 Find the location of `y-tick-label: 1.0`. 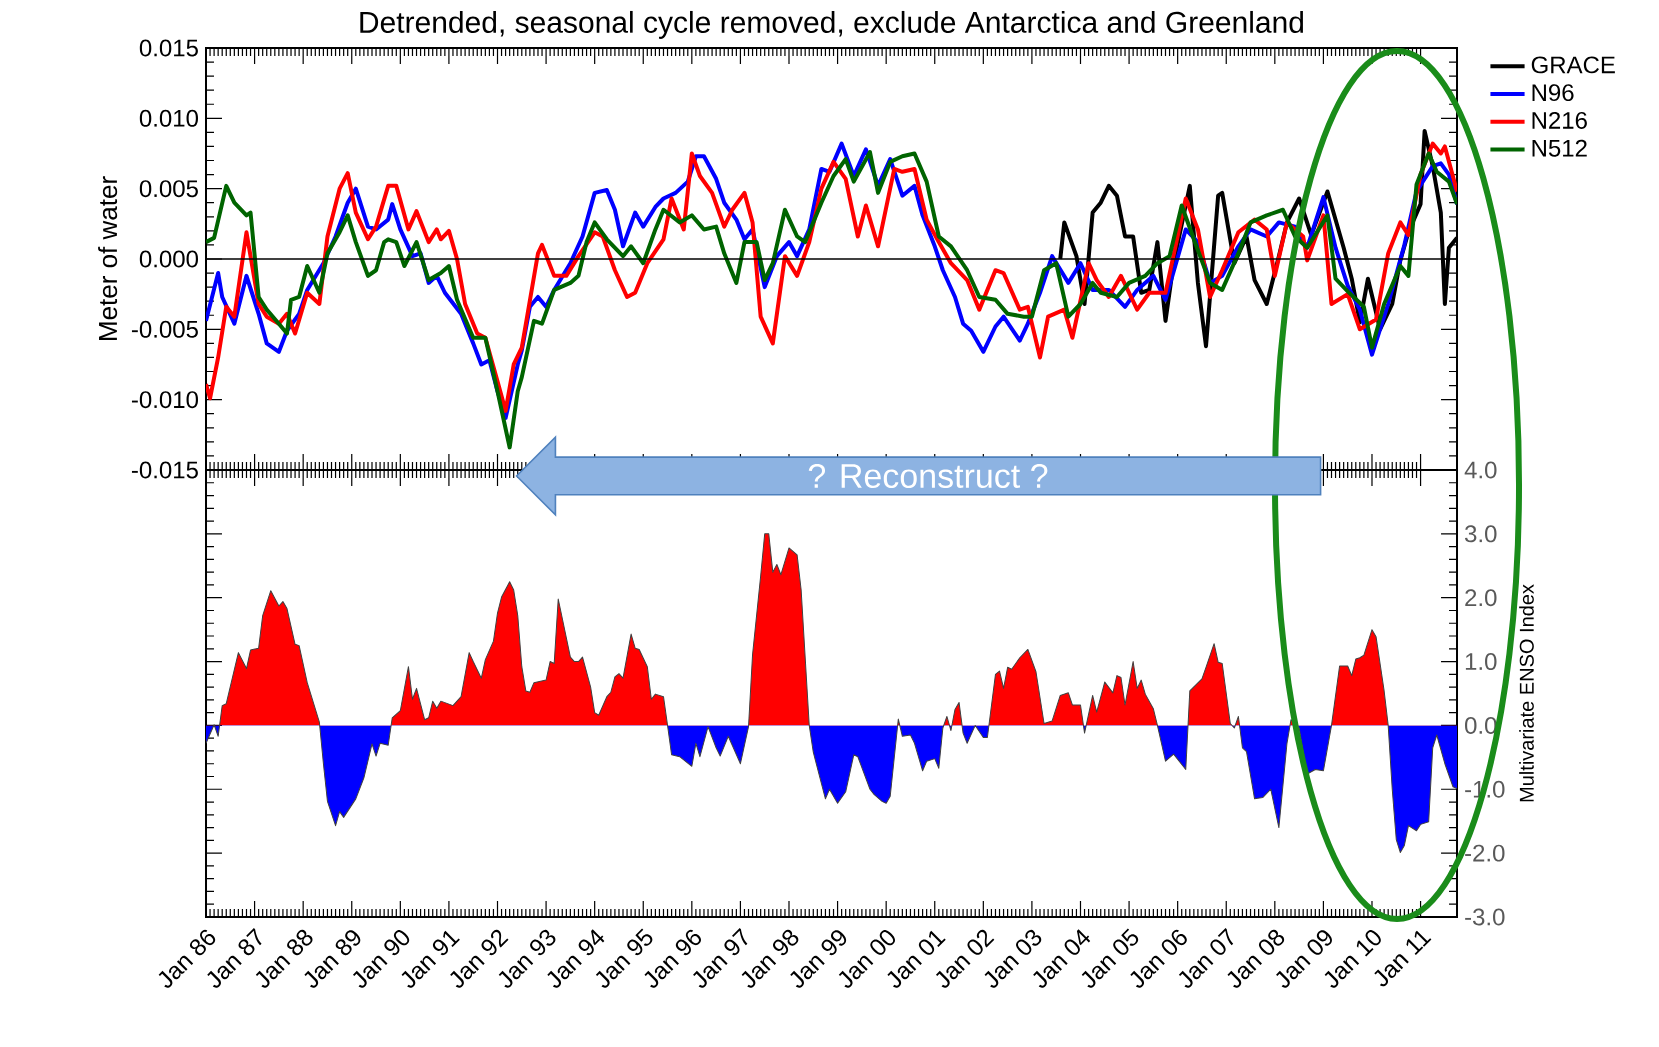

y-tick-label: 1.0 is located at coordinates (1481, 662).